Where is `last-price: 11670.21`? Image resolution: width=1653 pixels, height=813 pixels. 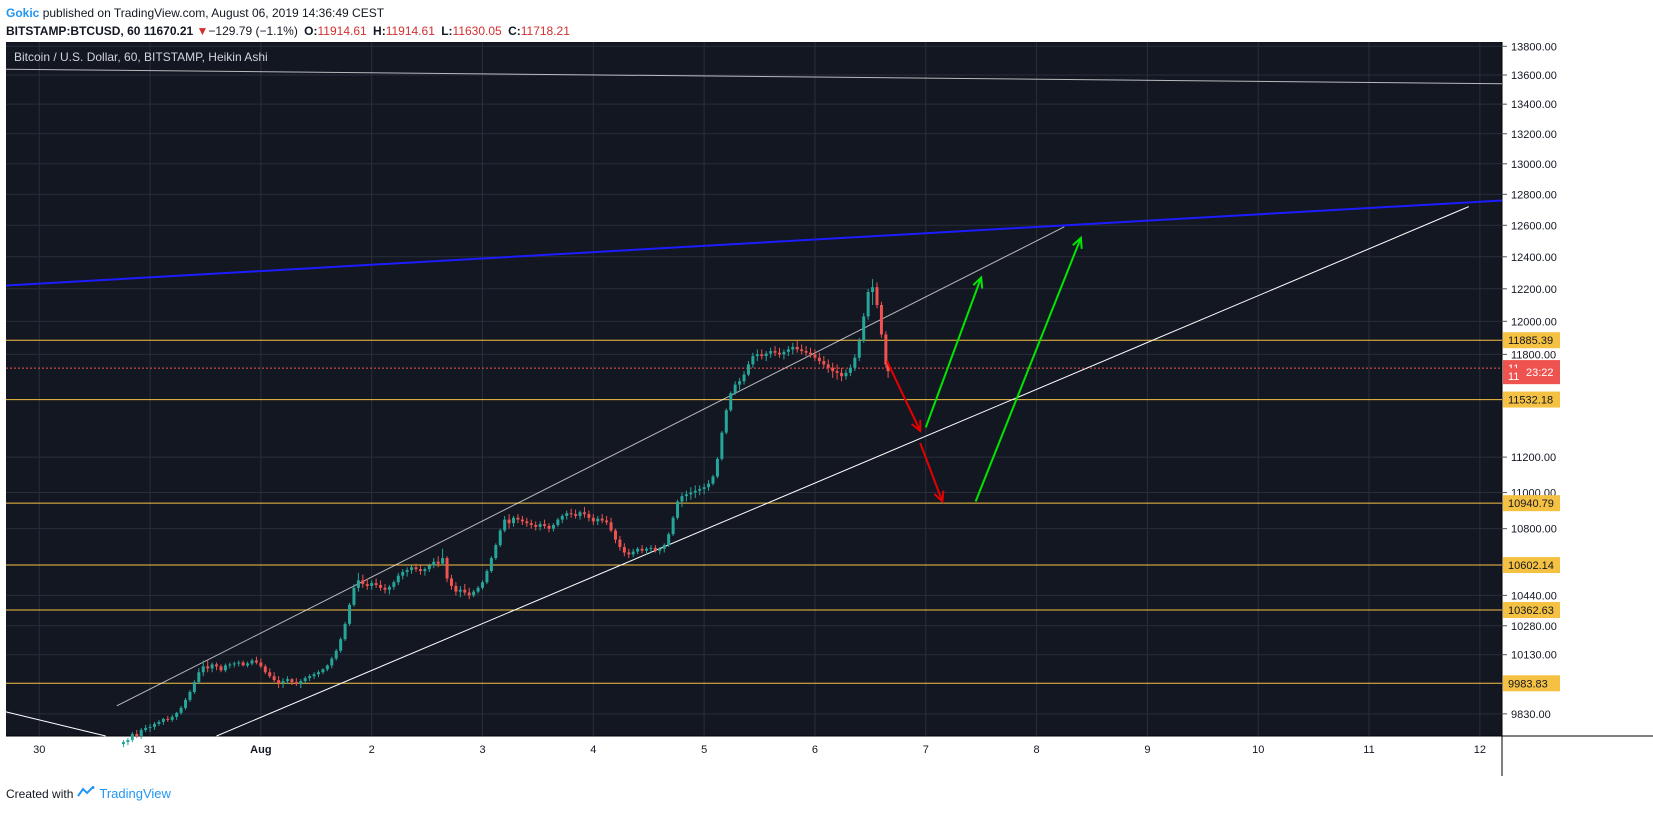
last-price: 11670.21 is located at coordinates (168, 31).